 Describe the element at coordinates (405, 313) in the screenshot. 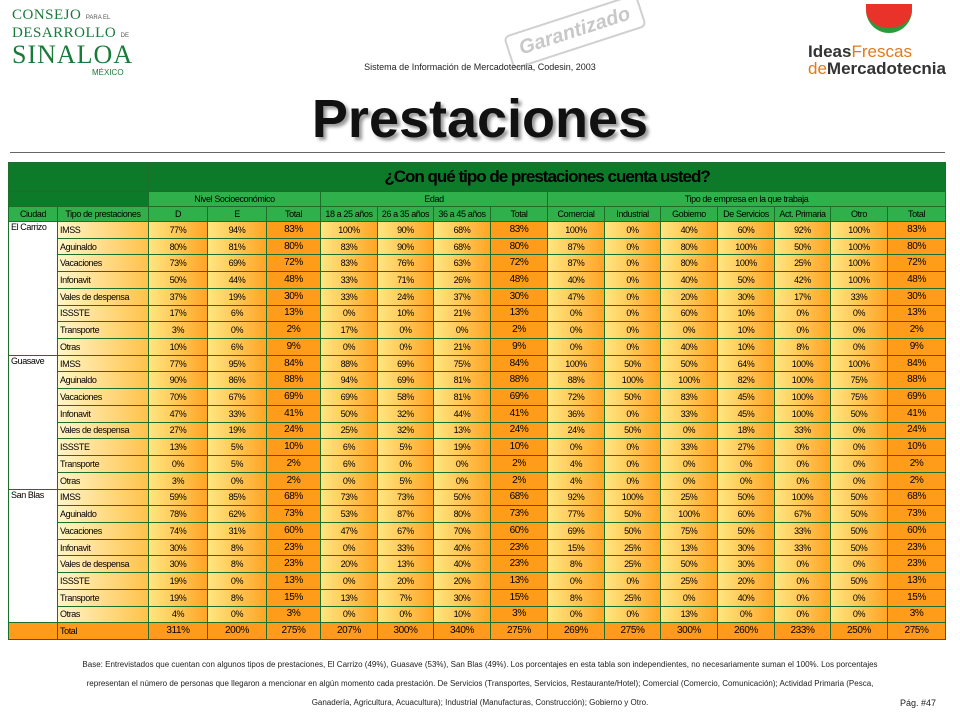

I see `cell: 10%` at that location.